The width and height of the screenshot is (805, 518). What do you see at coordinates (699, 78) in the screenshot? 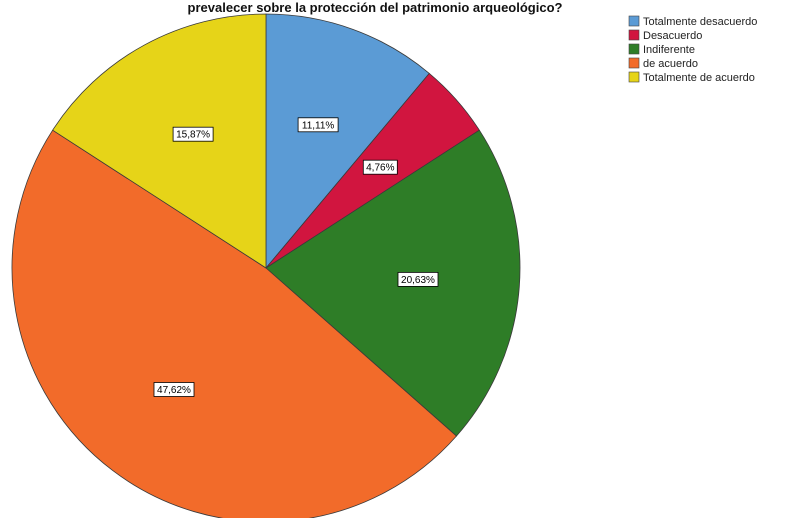
I see `legend-label: Totalmente de acuerdo` at bounding box center [699, 78].